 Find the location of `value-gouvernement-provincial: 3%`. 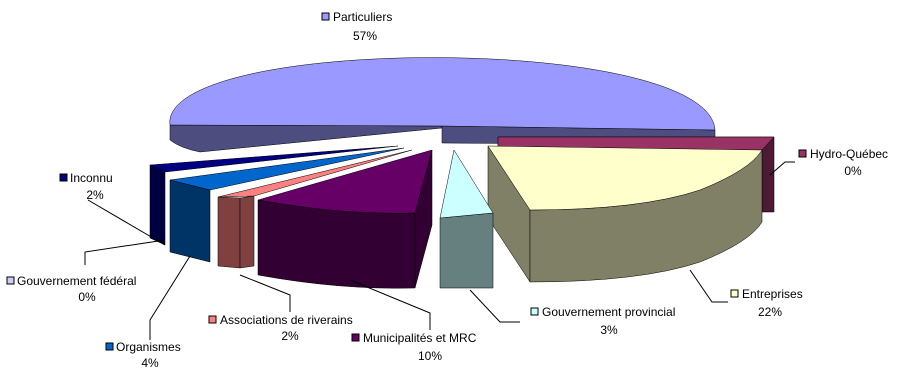

value-gouvernement-provincial: 3% is located at coordinates (609, 330).